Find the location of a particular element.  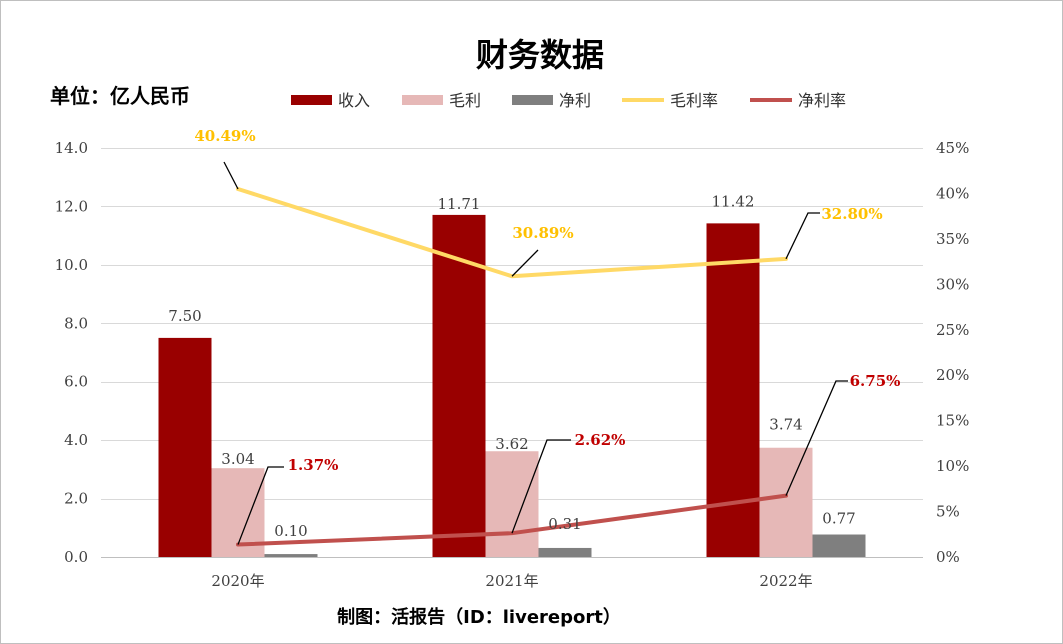

category-label: 2022年 is located at coordinates (785, 581).